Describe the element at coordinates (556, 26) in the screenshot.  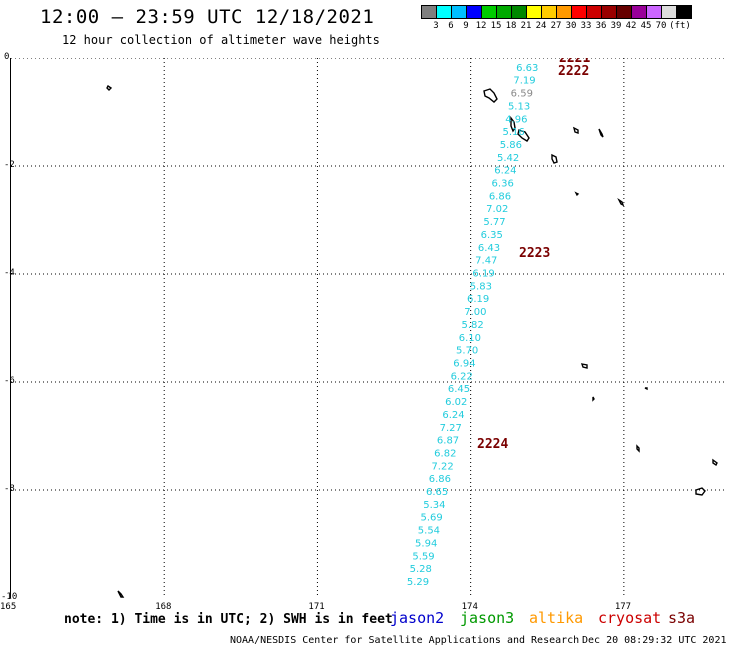
I see `legend-labels: 3 6 9 12 15 18 21 24 27 30 33 36 39 42 45 70 (ft)` at that location.